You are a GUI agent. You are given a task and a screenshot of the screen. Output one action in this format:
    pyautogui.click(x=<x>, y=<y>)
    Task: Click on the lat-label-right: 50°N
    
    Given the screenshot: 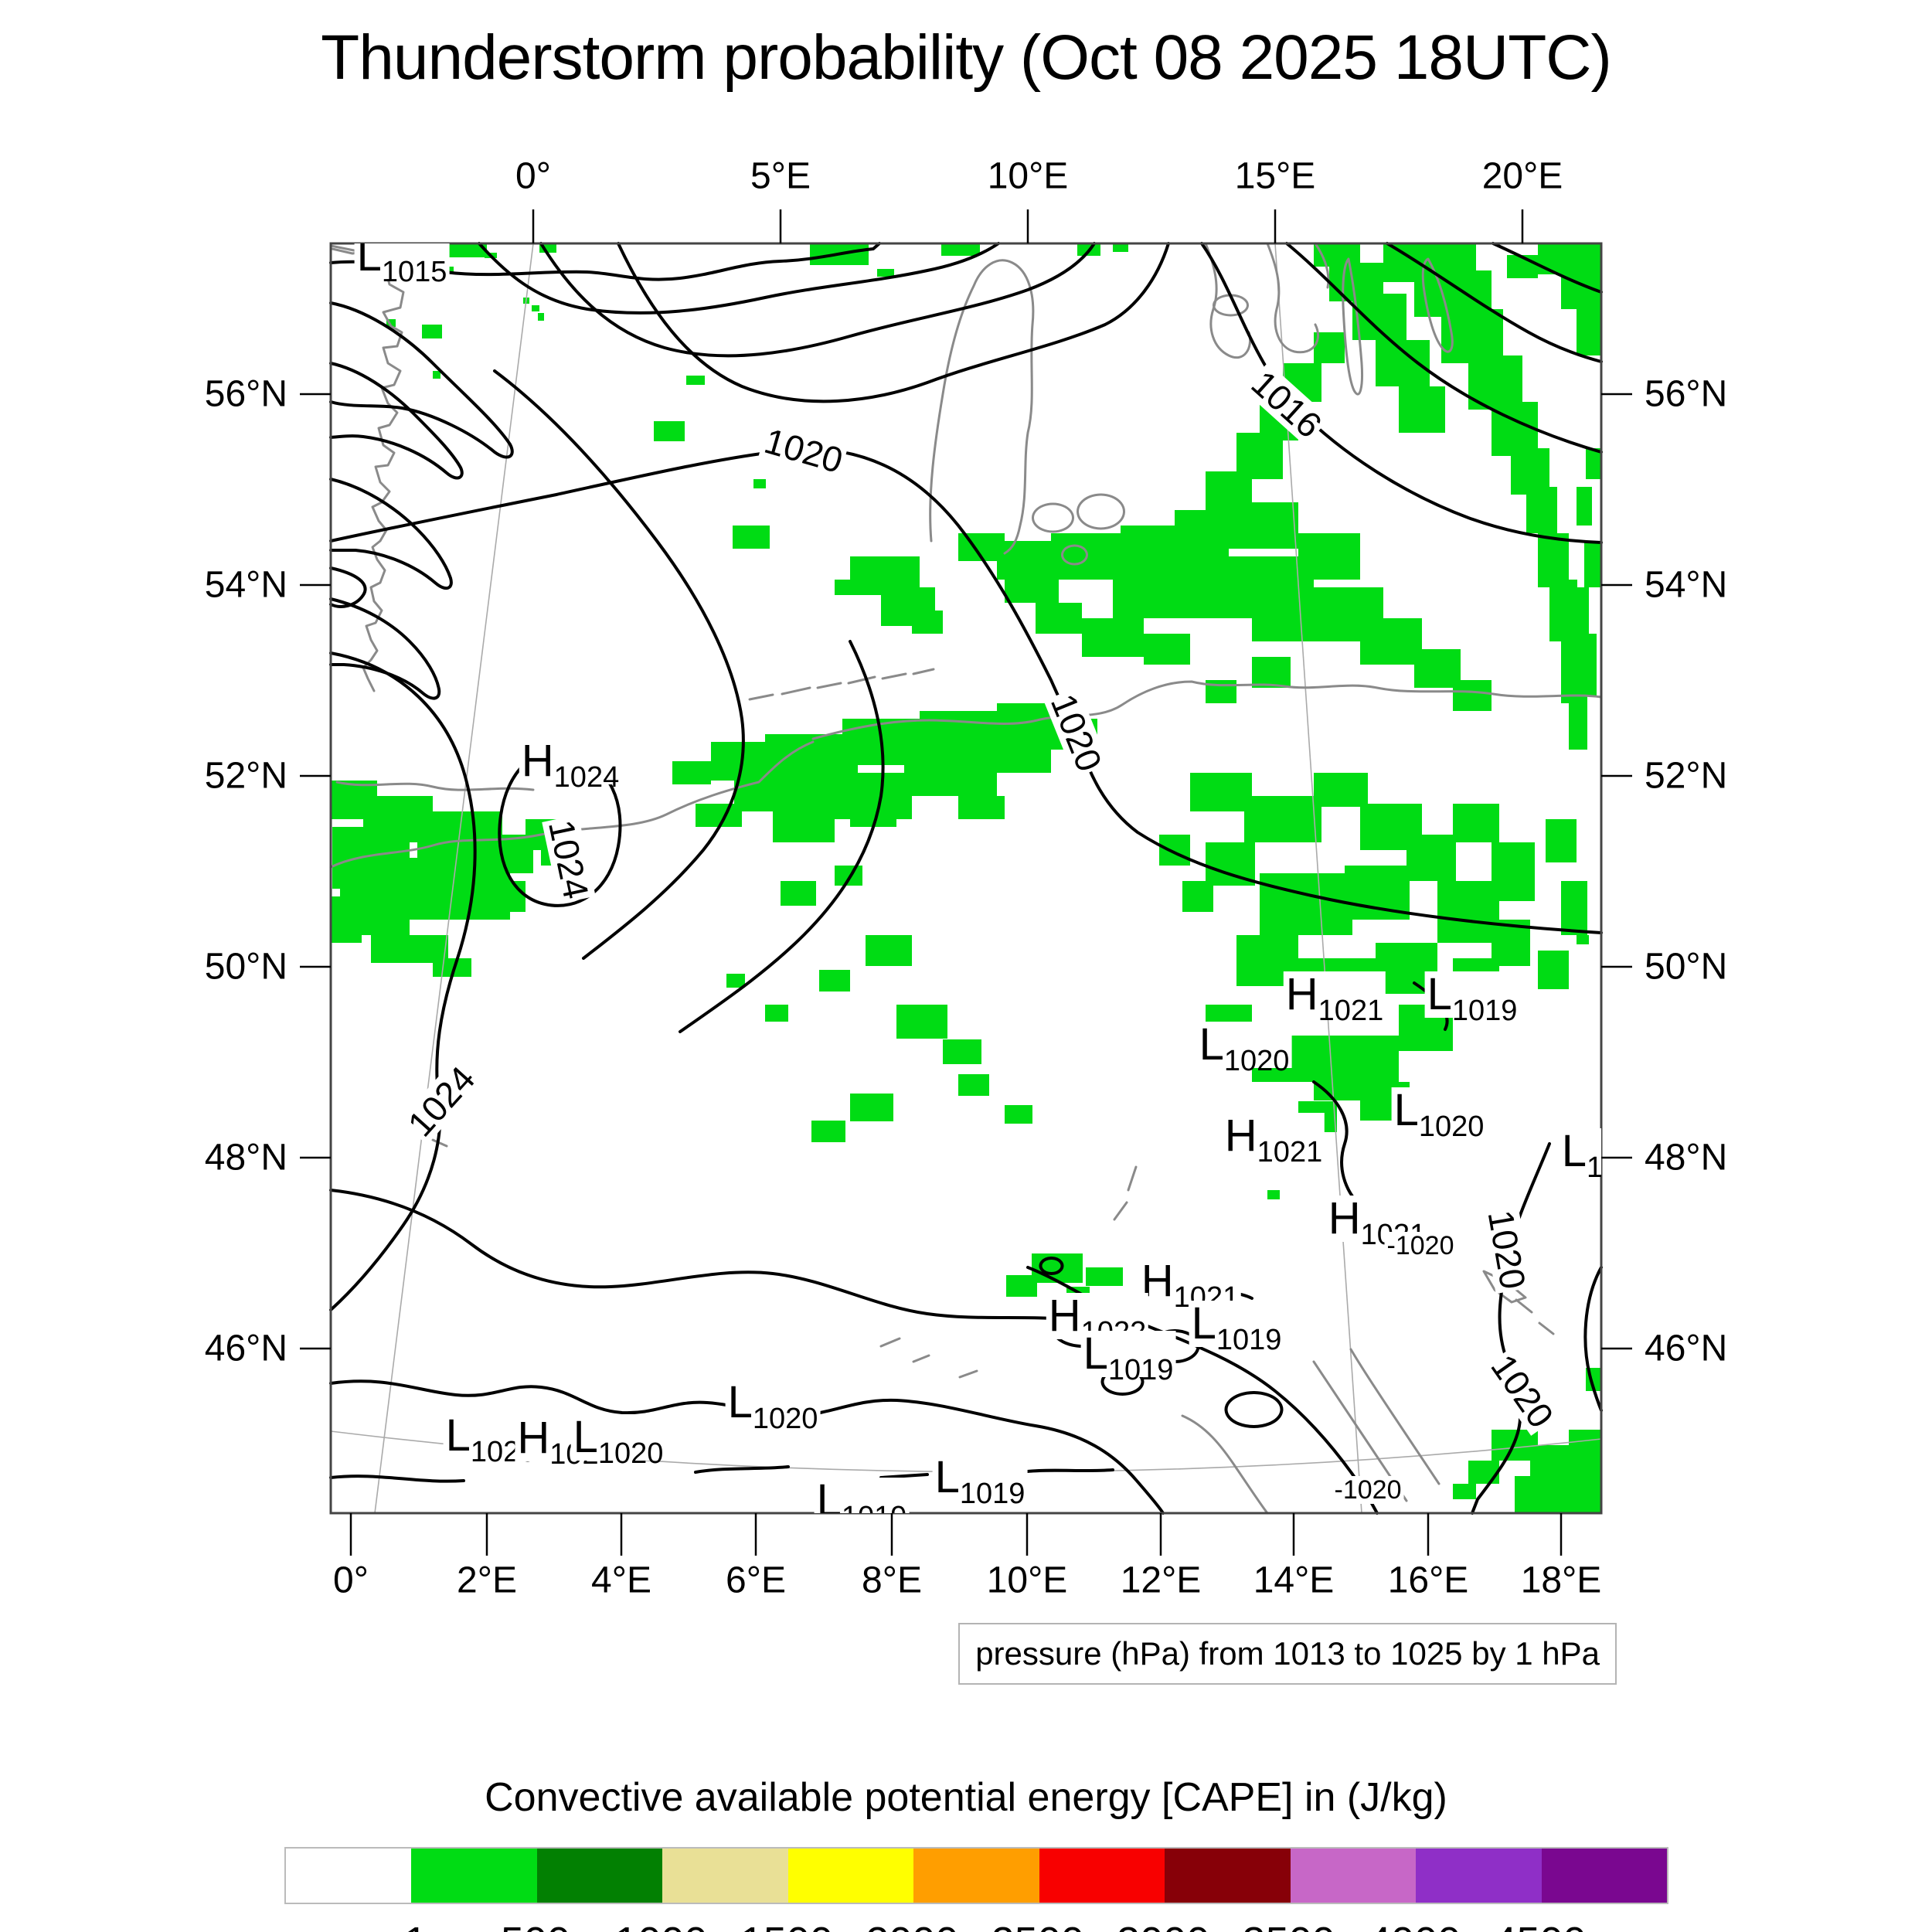 What is the action you would take?
    pyautogui.click(x=1686, y=967)
    